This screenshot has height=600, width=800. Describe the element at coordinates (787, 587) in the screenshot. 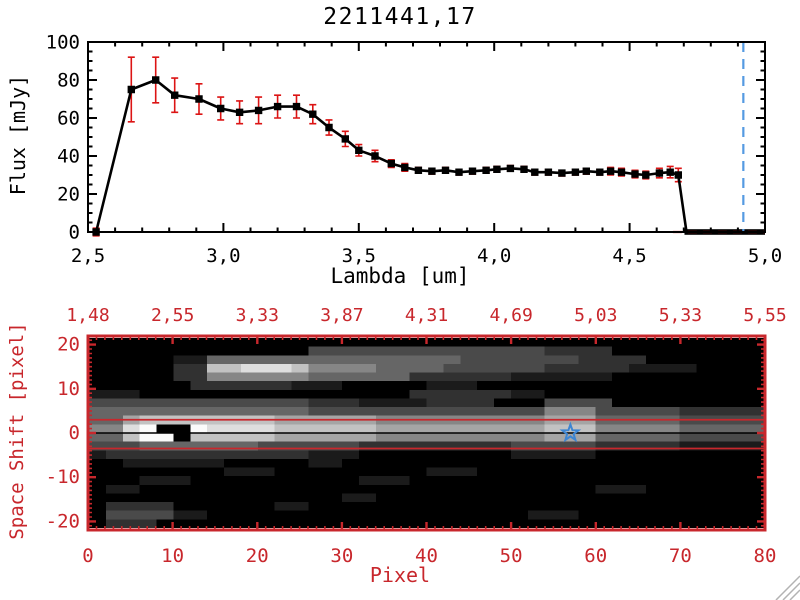

I see `resize-grip` at that location.